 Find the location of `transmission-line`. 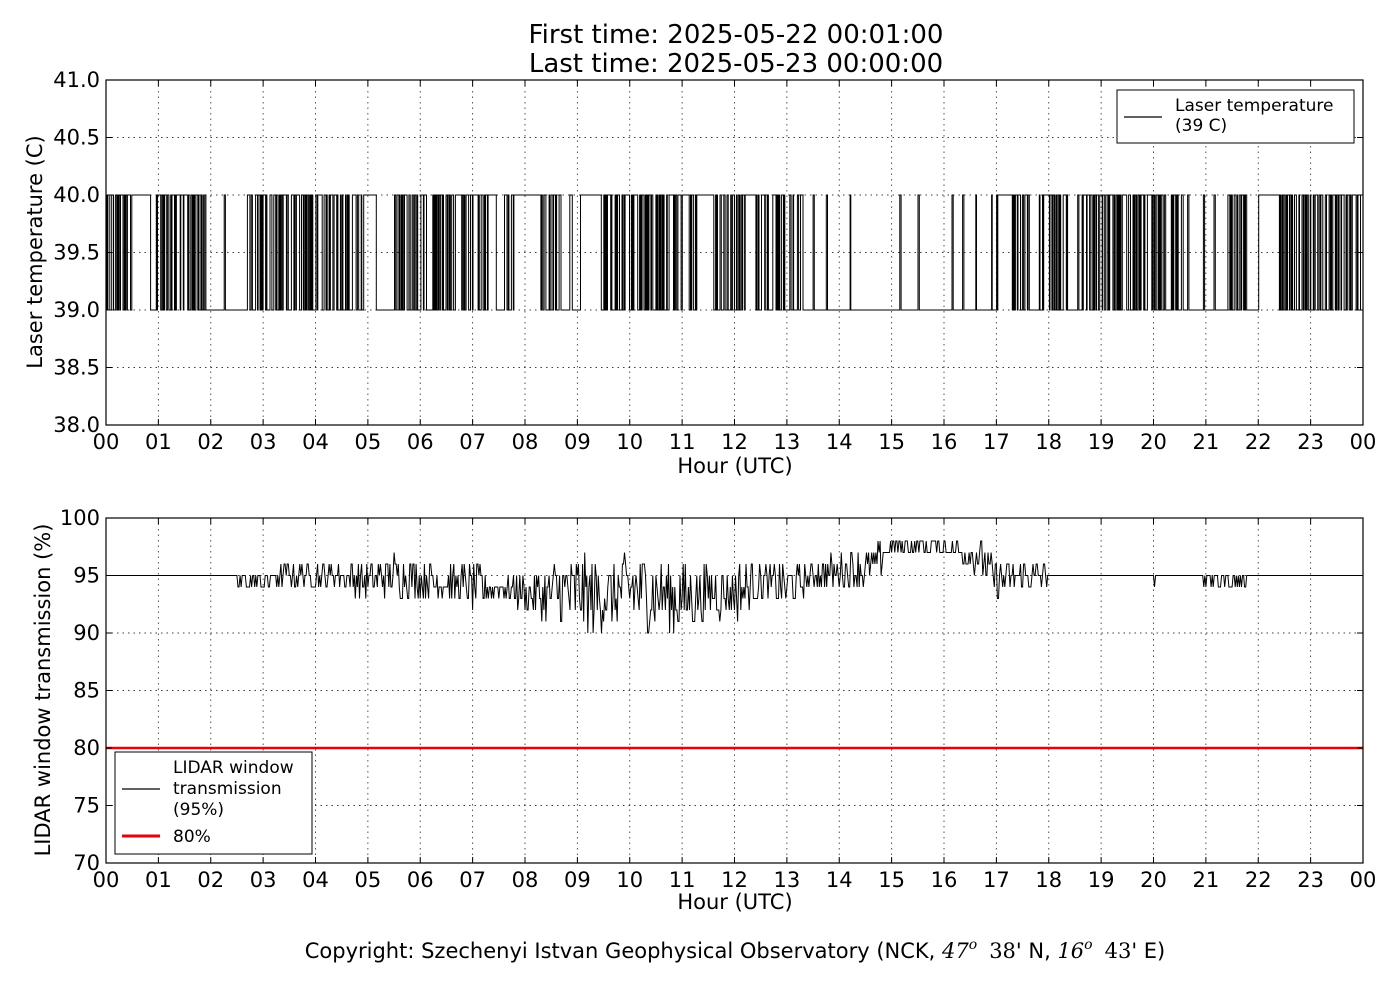

transmission-line is located at coordinates (734, 587).